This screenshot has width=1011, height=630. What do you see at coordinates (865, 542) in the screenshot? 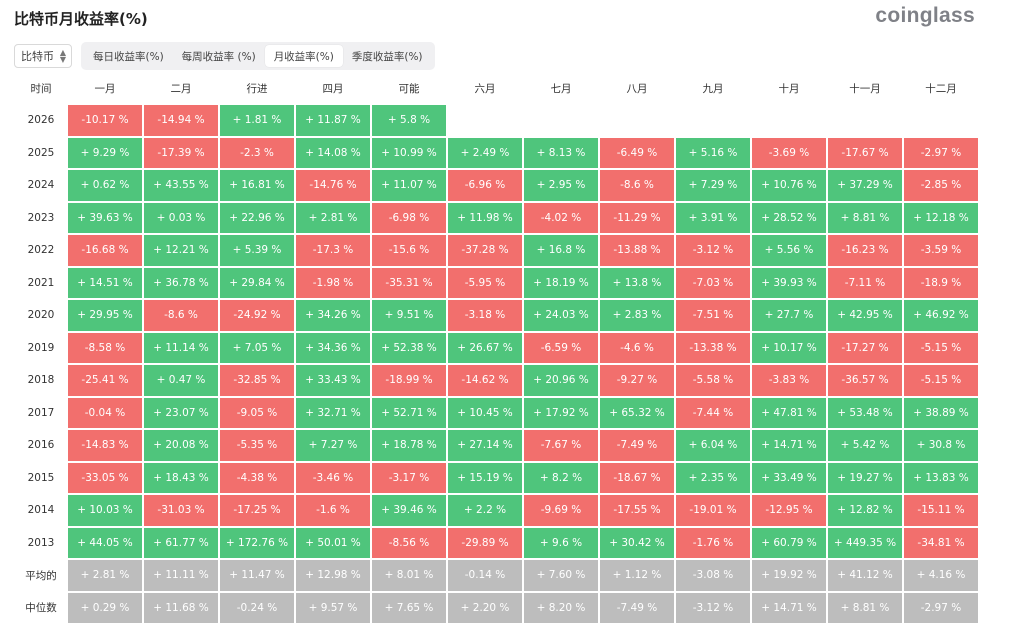
I see `return-cell: + 449.35 %` at bounding box center [865, 542].